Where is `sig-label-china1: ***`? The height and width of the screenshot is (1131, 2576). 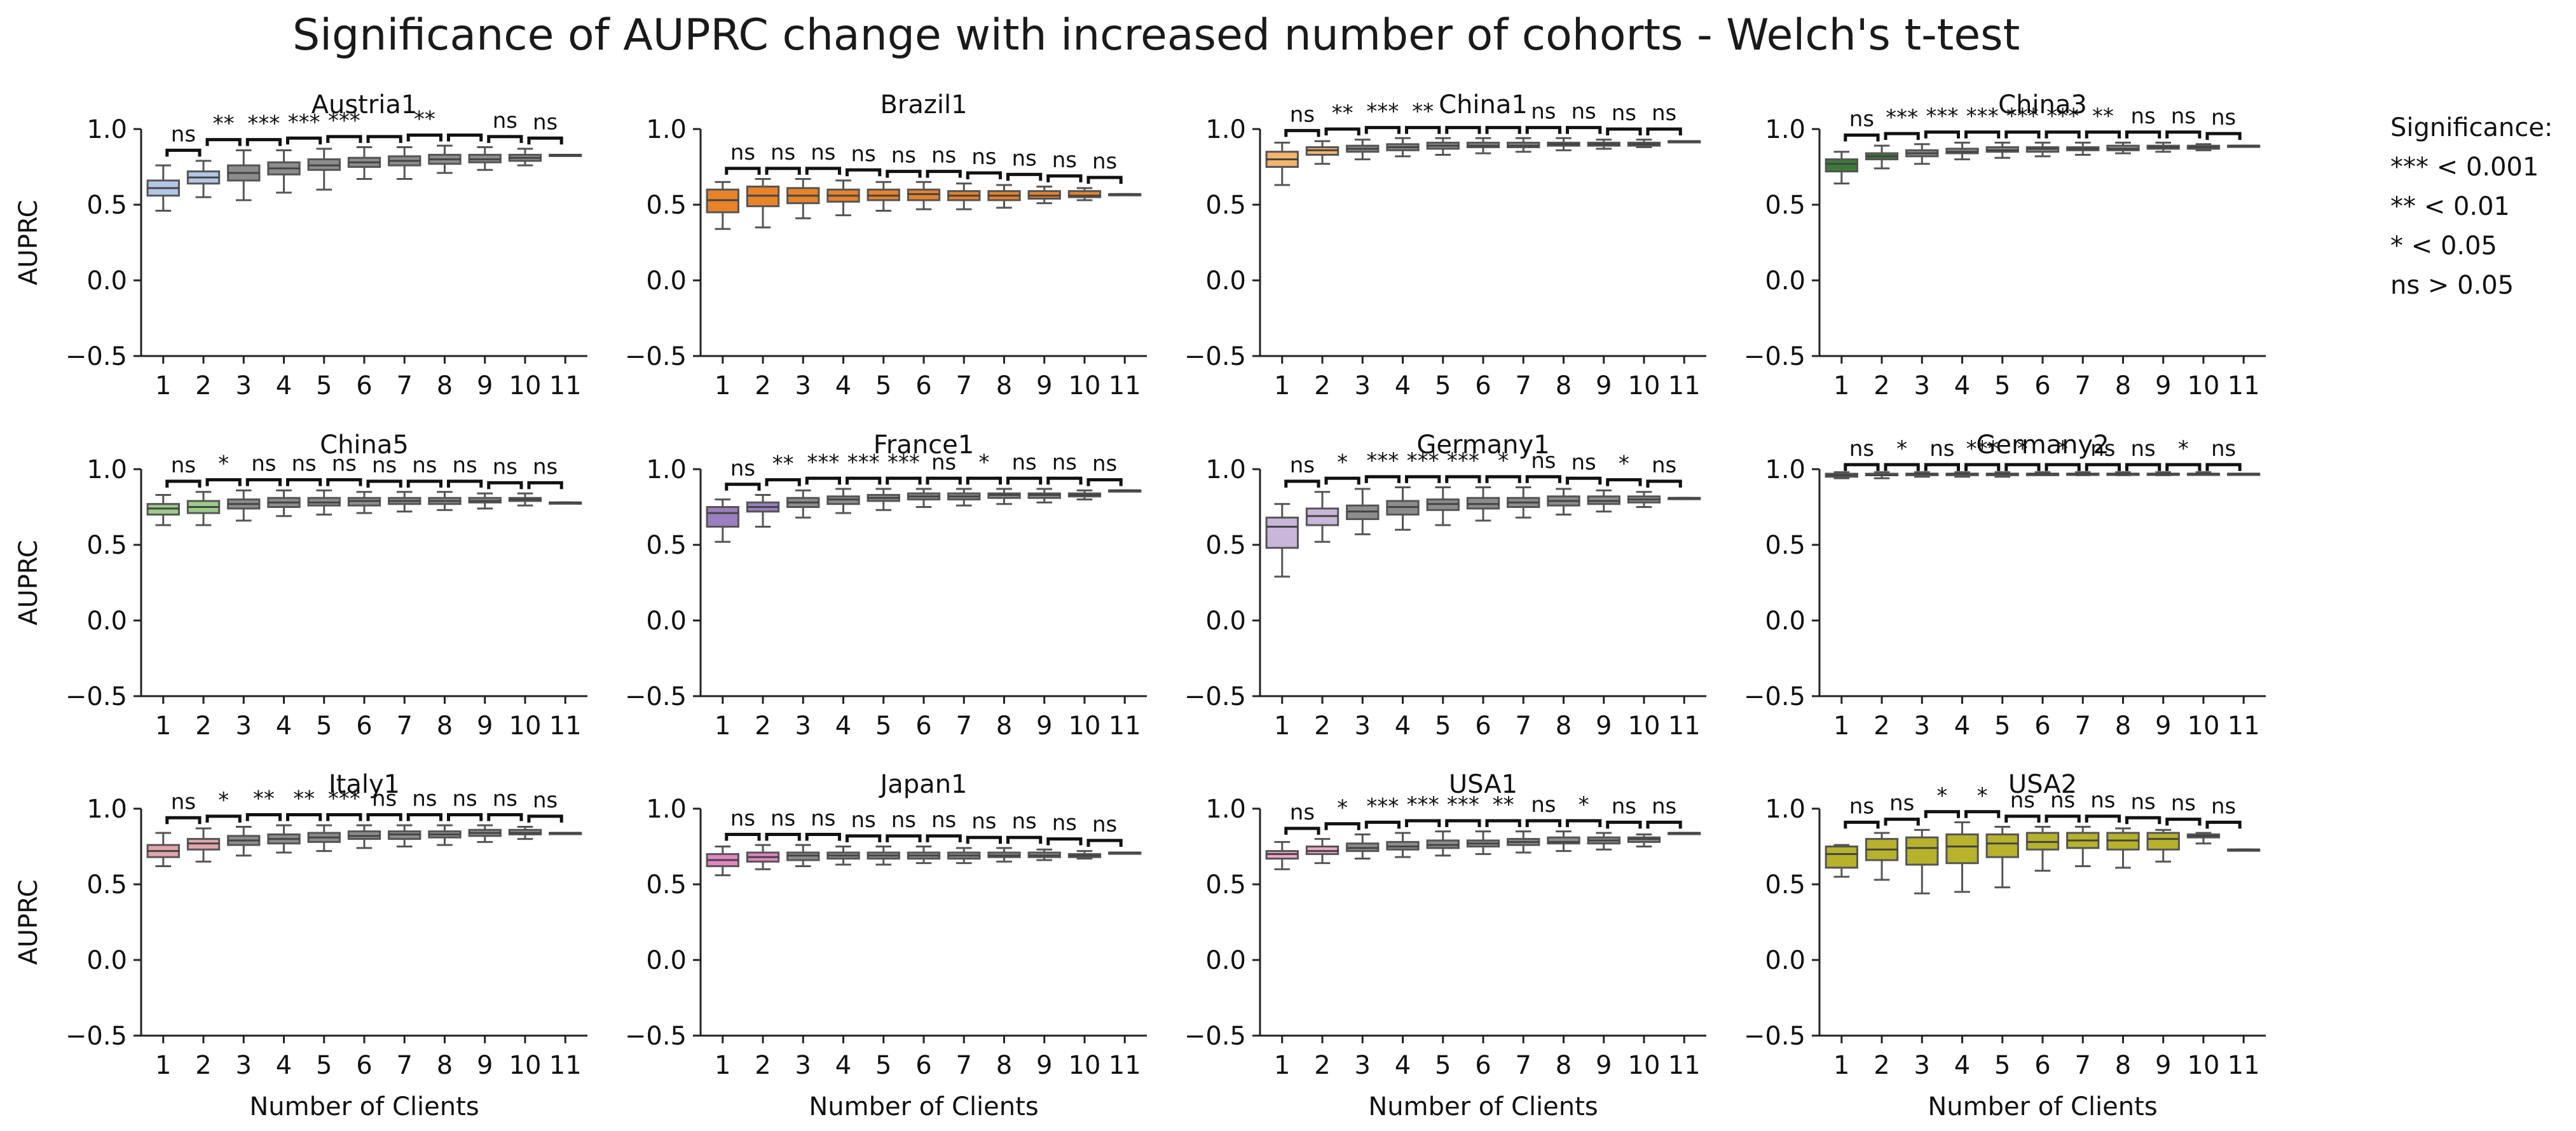 sig-label-china1: *** is located at coordinates (1382, 112).